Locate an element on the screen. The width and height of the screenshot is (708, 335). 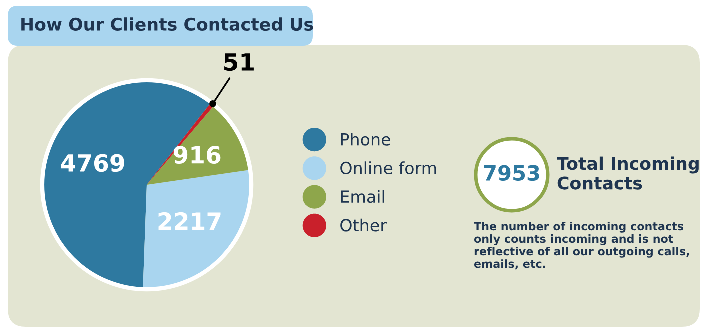
legend-label: Other is located at coordinates (363, 225).